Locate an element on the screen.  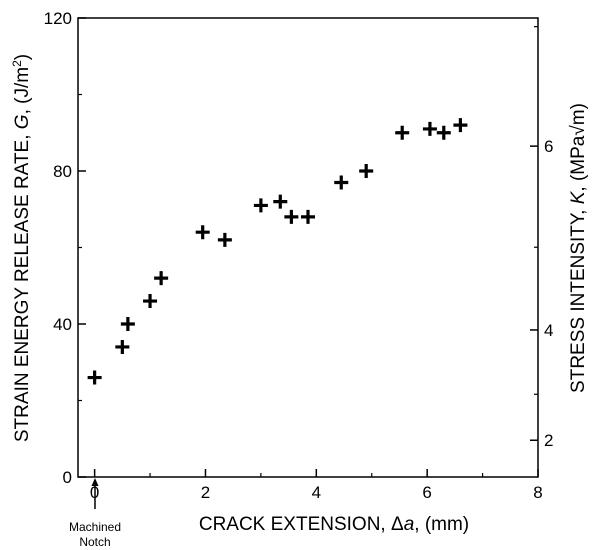
y-axis-right: 2 4 6 is located at coordinates (541, 238).